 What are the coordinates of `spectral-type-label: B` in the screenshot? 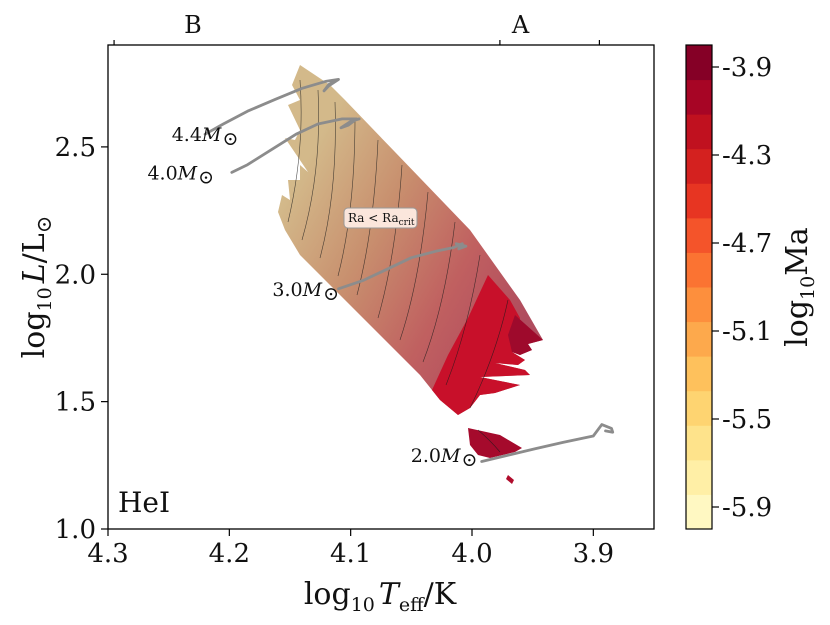 It's located at (193, 25).